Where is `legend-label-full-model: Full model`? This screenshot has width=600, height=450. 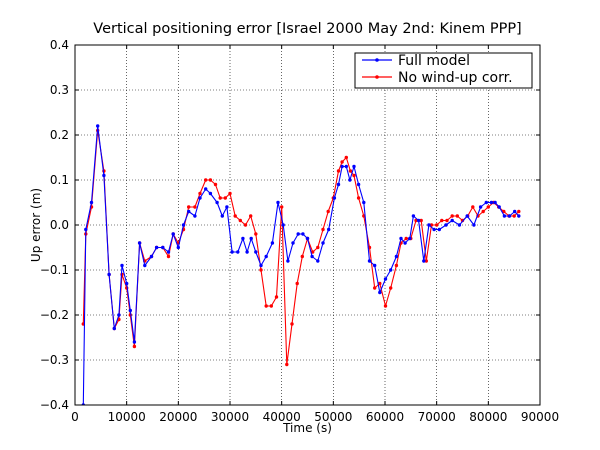 legend-label-full-model: Full model is located at coordinates (434, 61).